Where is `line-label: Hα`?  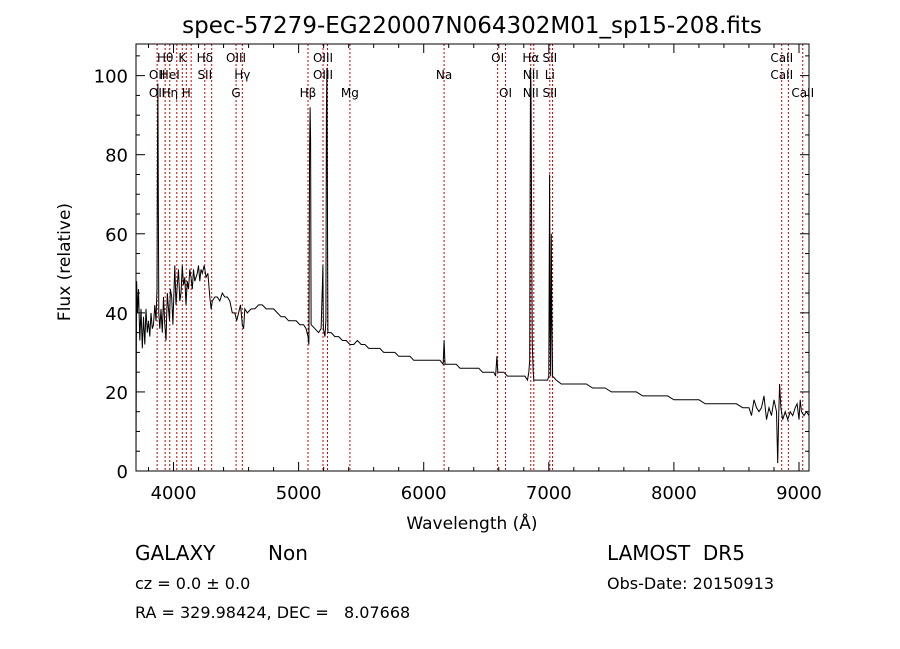
line-label: Hα is located at coordinates (530, 58).